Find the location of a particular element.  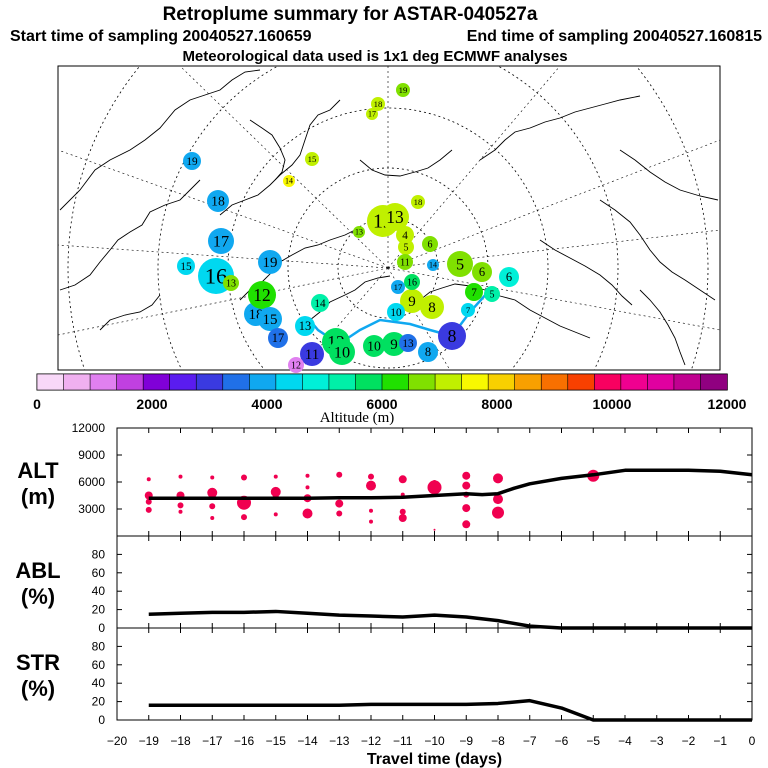

x-tick-label: −7 is located at coordinates (530, 741).